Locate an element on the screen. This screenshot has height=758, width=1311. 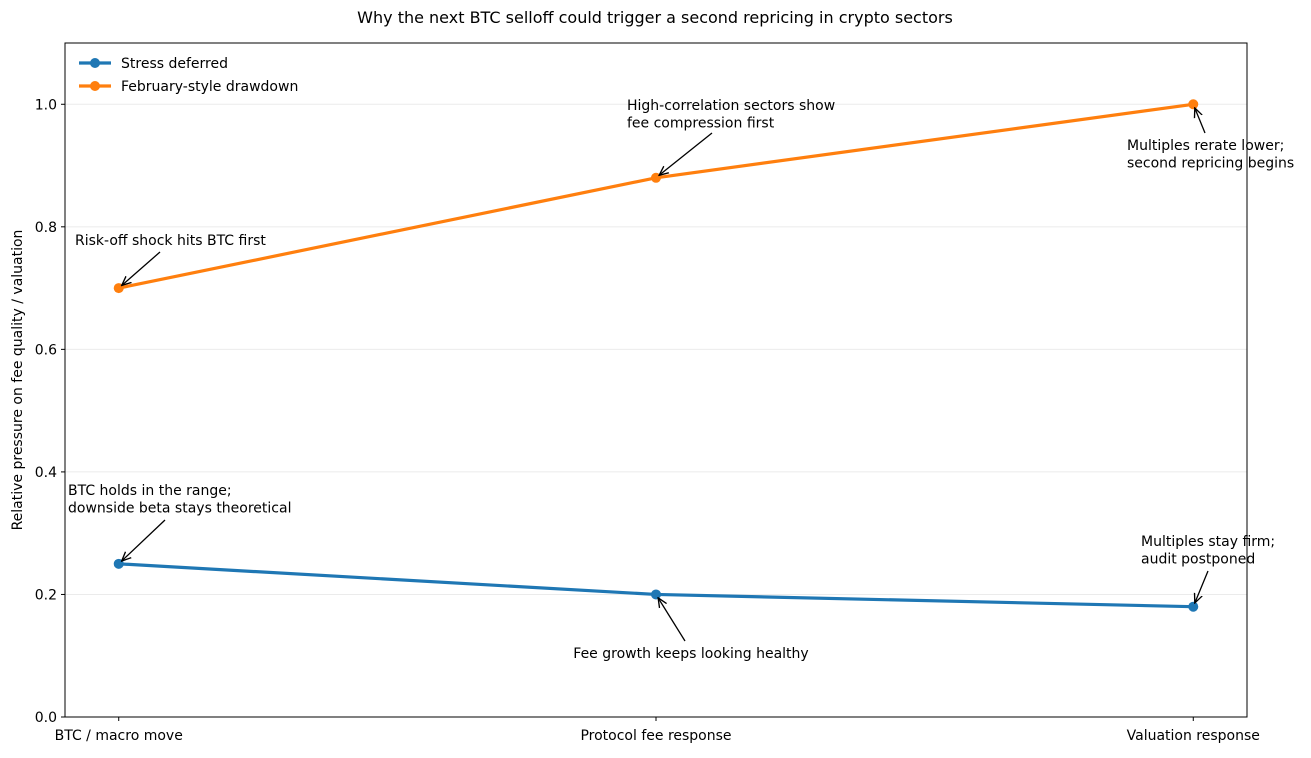
y-tick-label: 0.0 is located at coordinates (46, 718).